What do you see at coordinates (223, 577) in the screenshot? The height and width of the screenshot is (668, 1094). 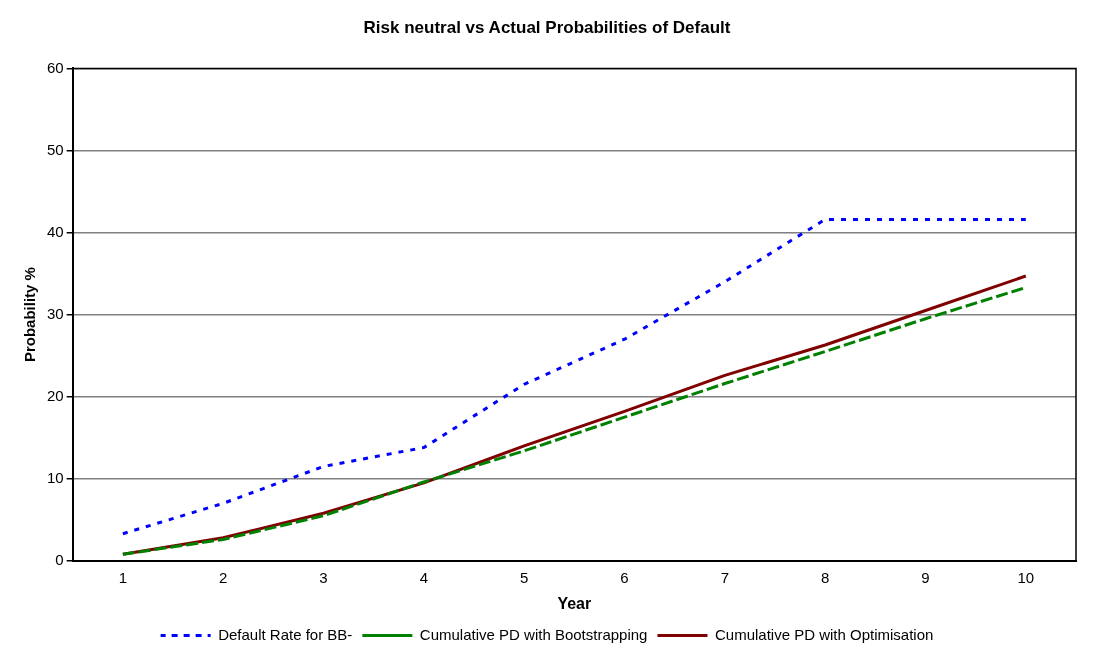 I see `x-tick-label: 2` at bounding box center [223, 577].